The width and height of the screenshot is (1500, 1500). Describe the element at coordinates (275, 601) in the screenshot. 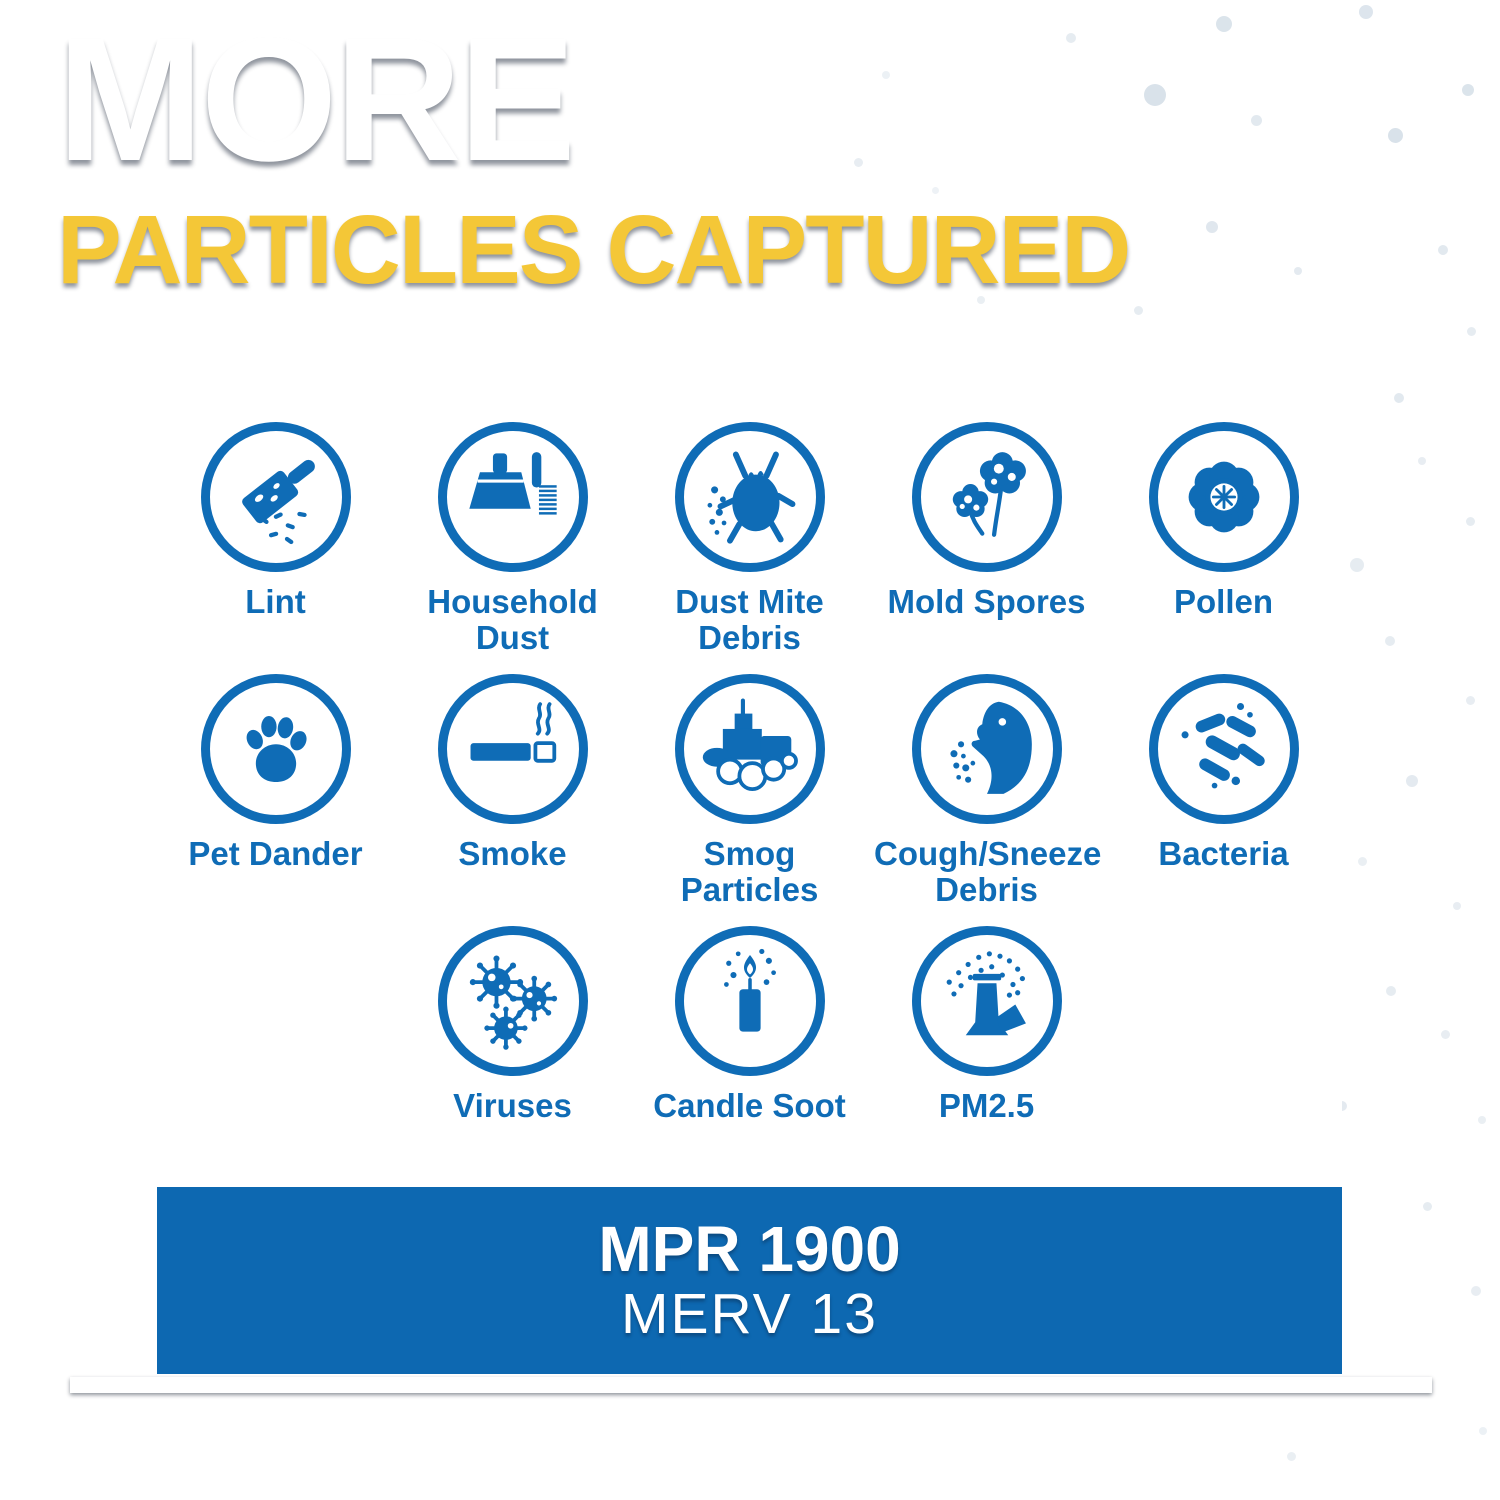

I see `particle-label: Lint` at that location.